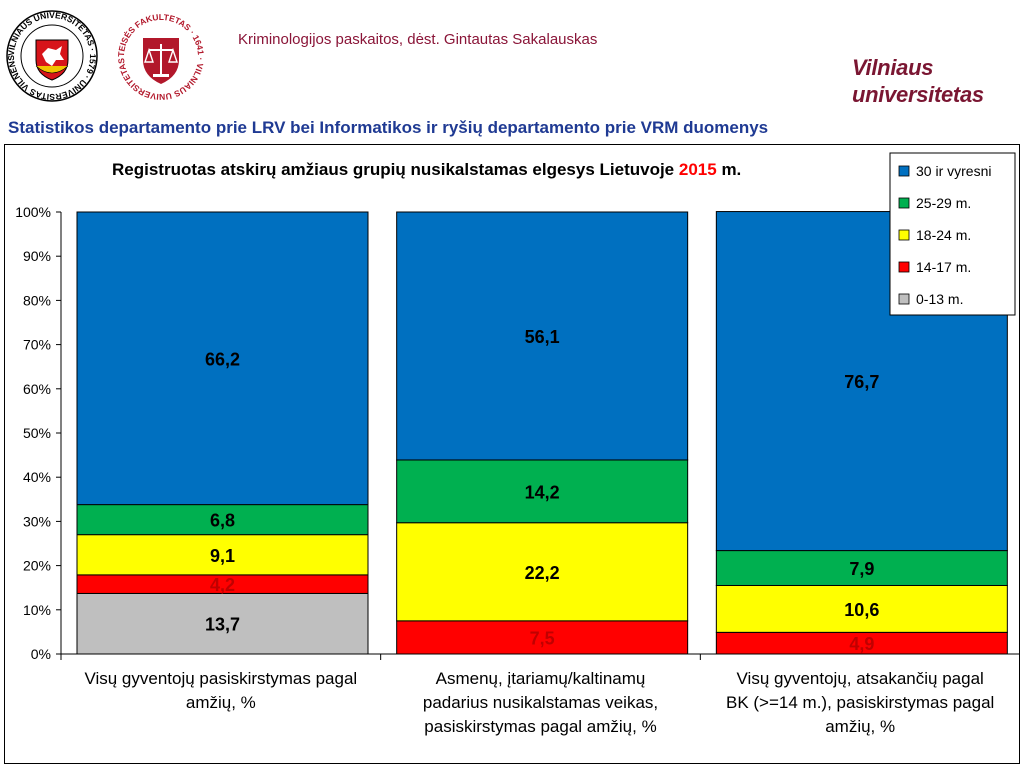 The height and width of the screenshot is (768, 1024). Describe the element at coordinates (939, 299) in the screenshot. I see `legend-item-label: 0-13 m.` at that location.